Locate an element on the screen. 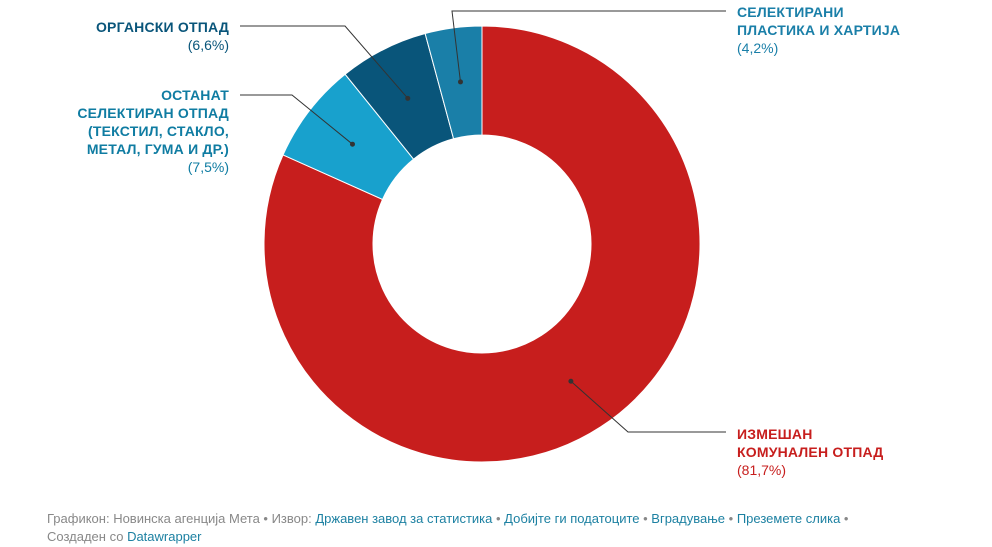 The image size is (992, 547). footer-datawrapper-link: Datawrapper is located at coordinates (164, 536).